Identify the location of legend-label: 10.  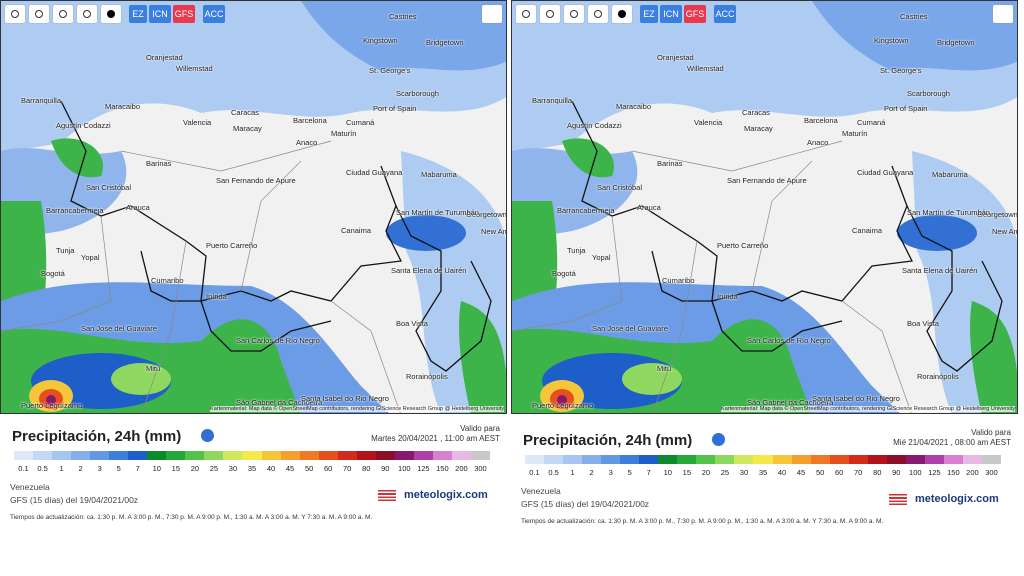
(156, 468).